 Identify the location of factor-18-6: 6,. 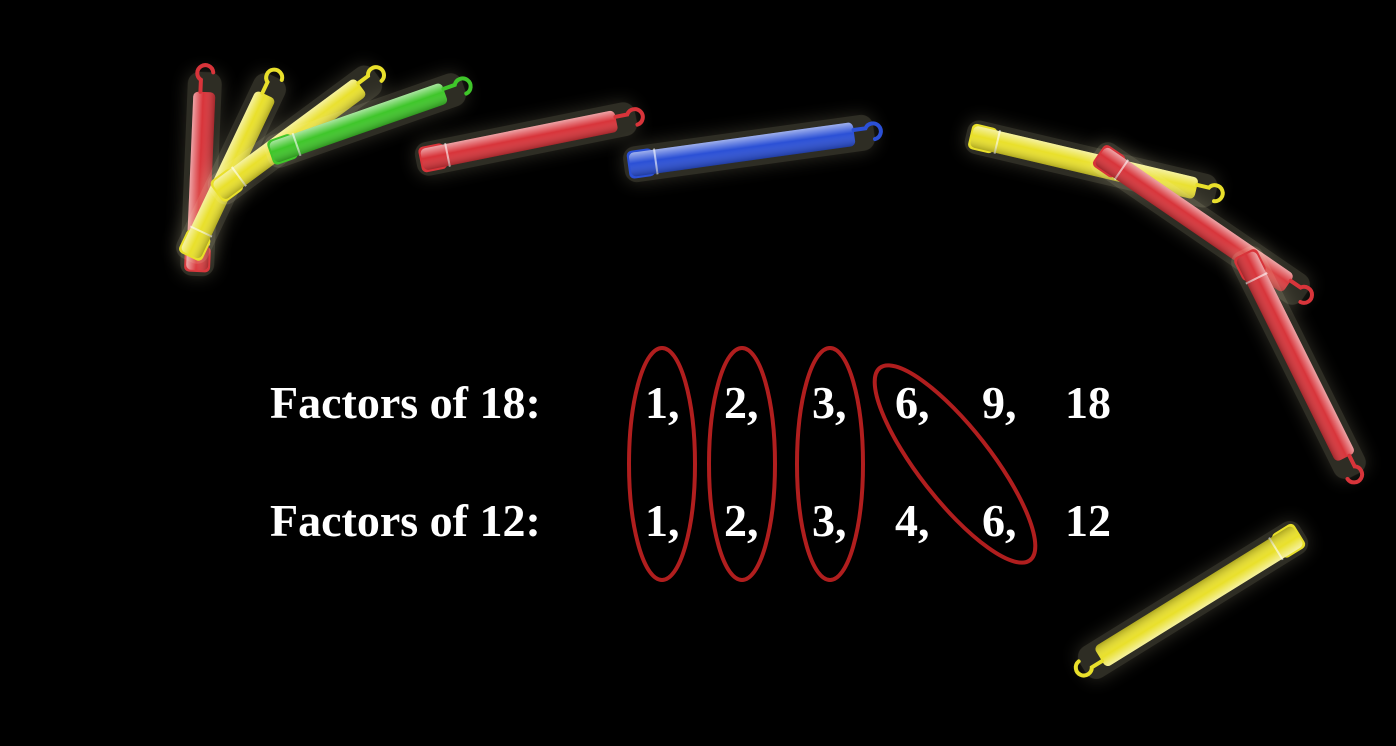
(912, 402).